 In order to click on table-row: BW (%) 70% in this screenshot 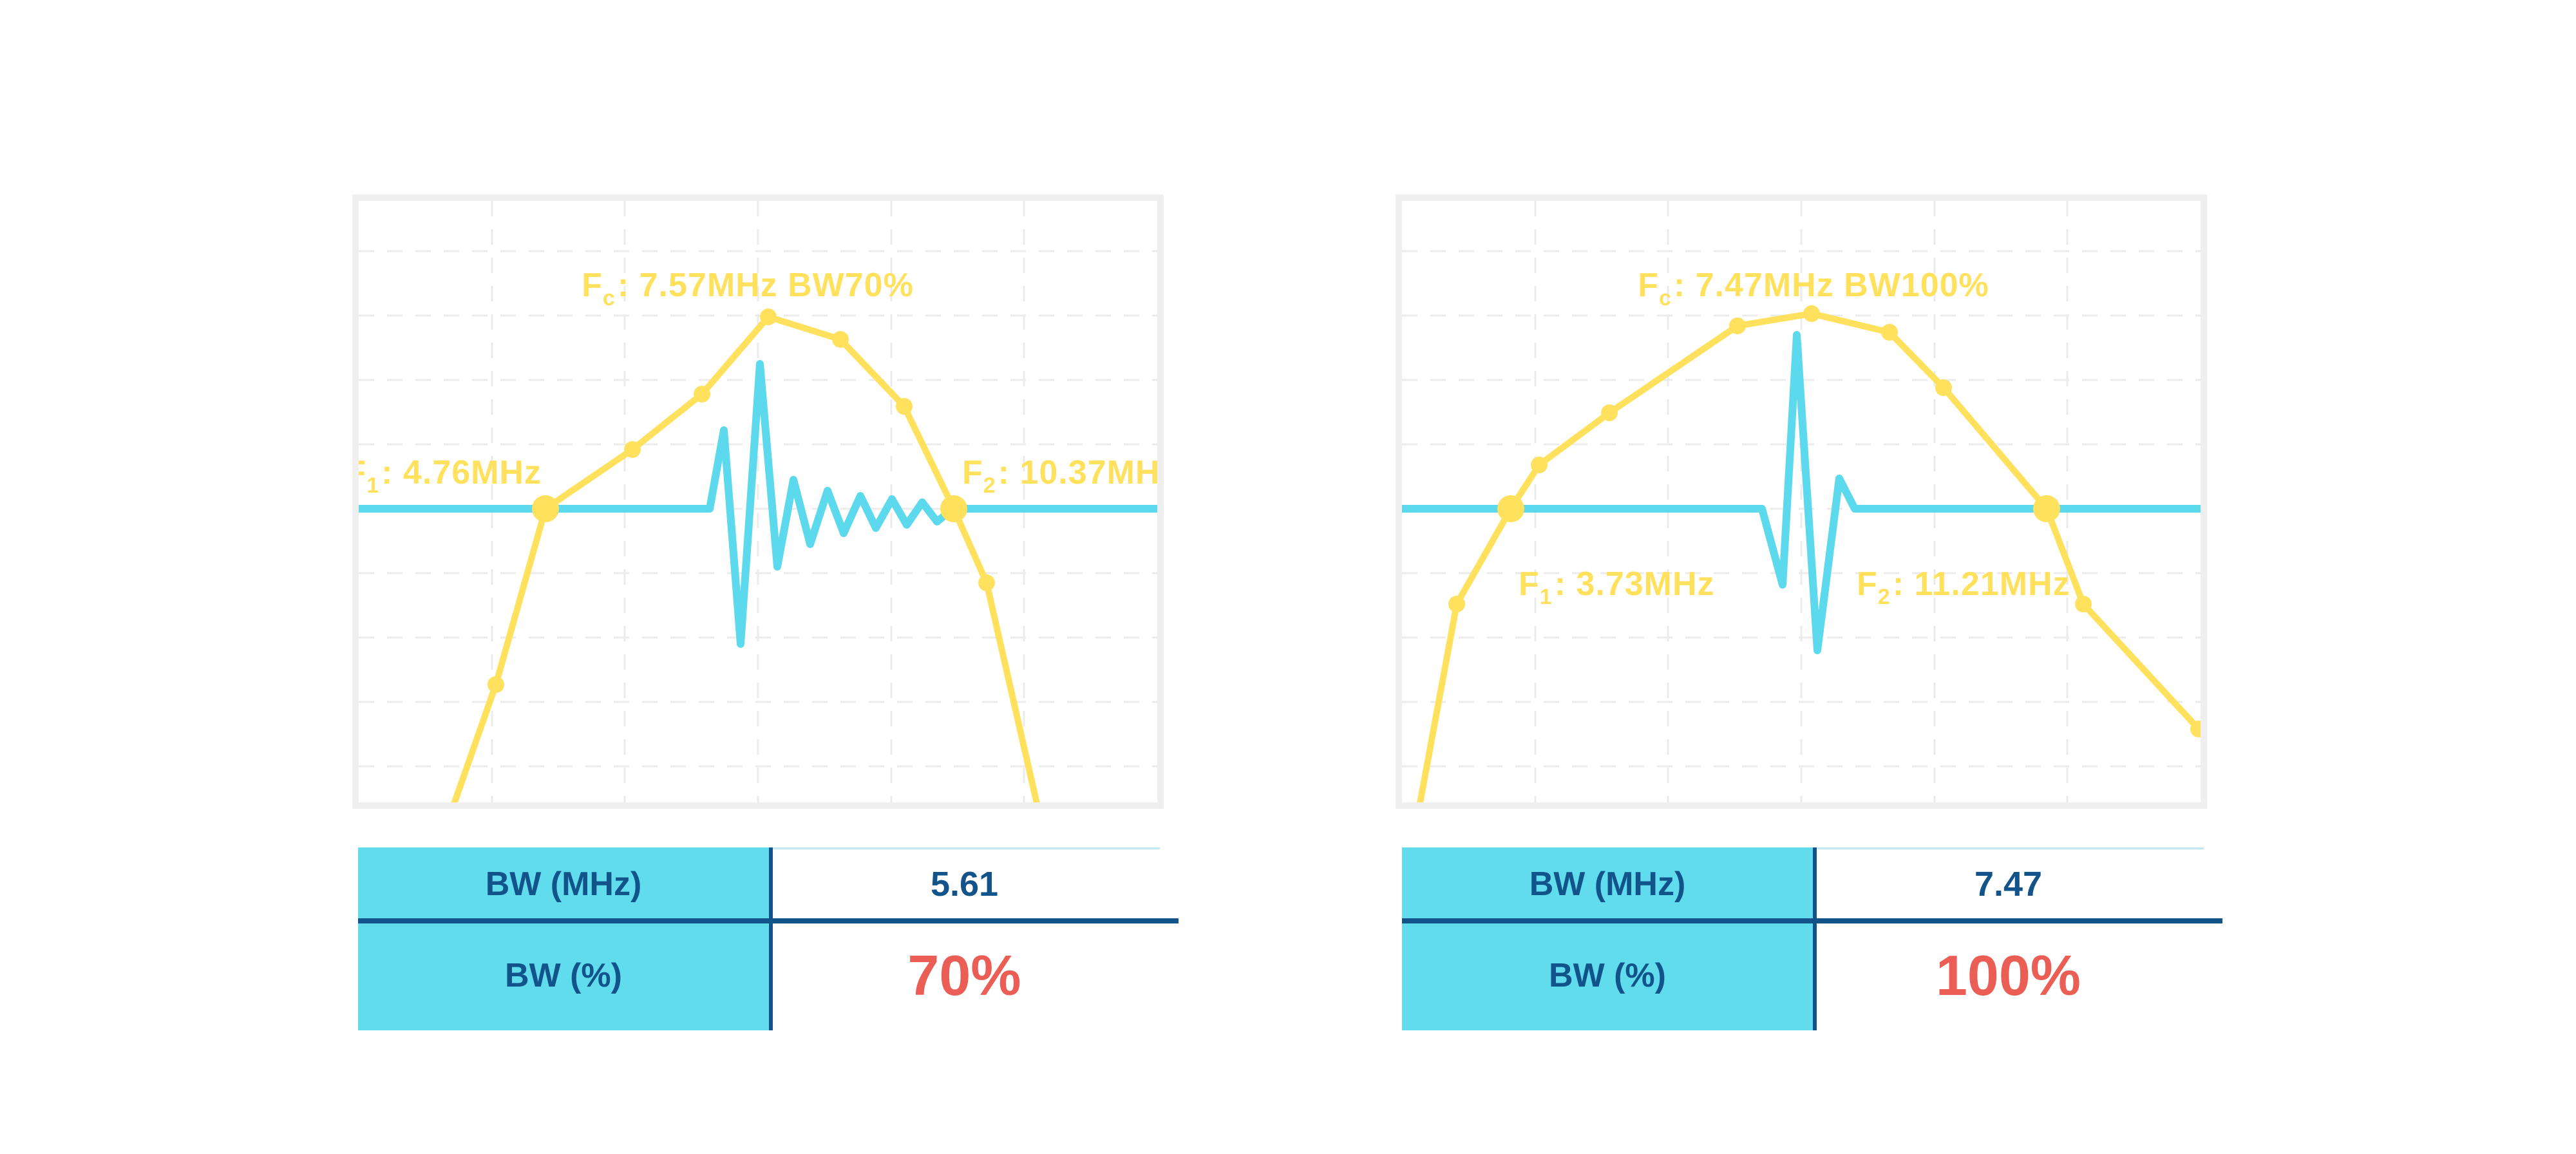, I will do `click(759, 975)`.